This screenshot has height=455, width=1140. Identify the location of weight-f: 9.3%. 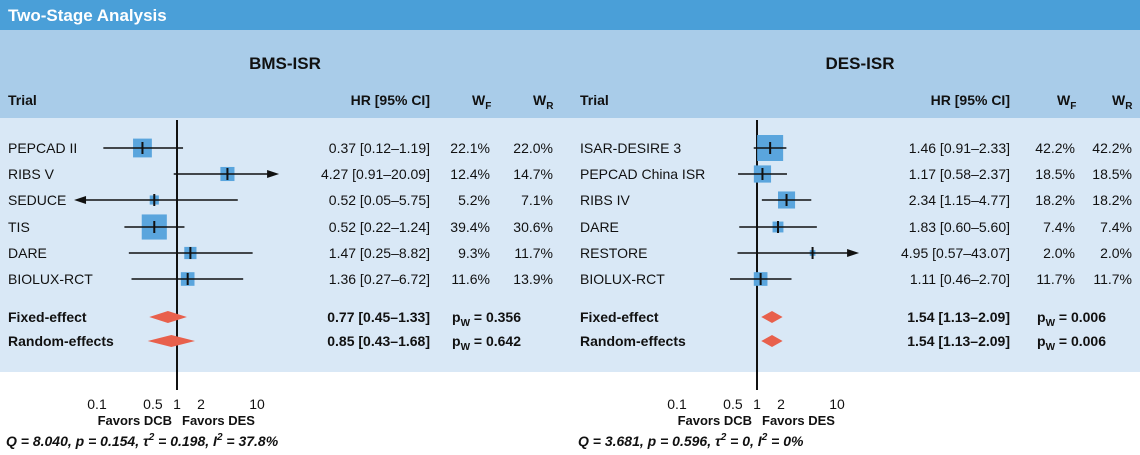
(474, 253).